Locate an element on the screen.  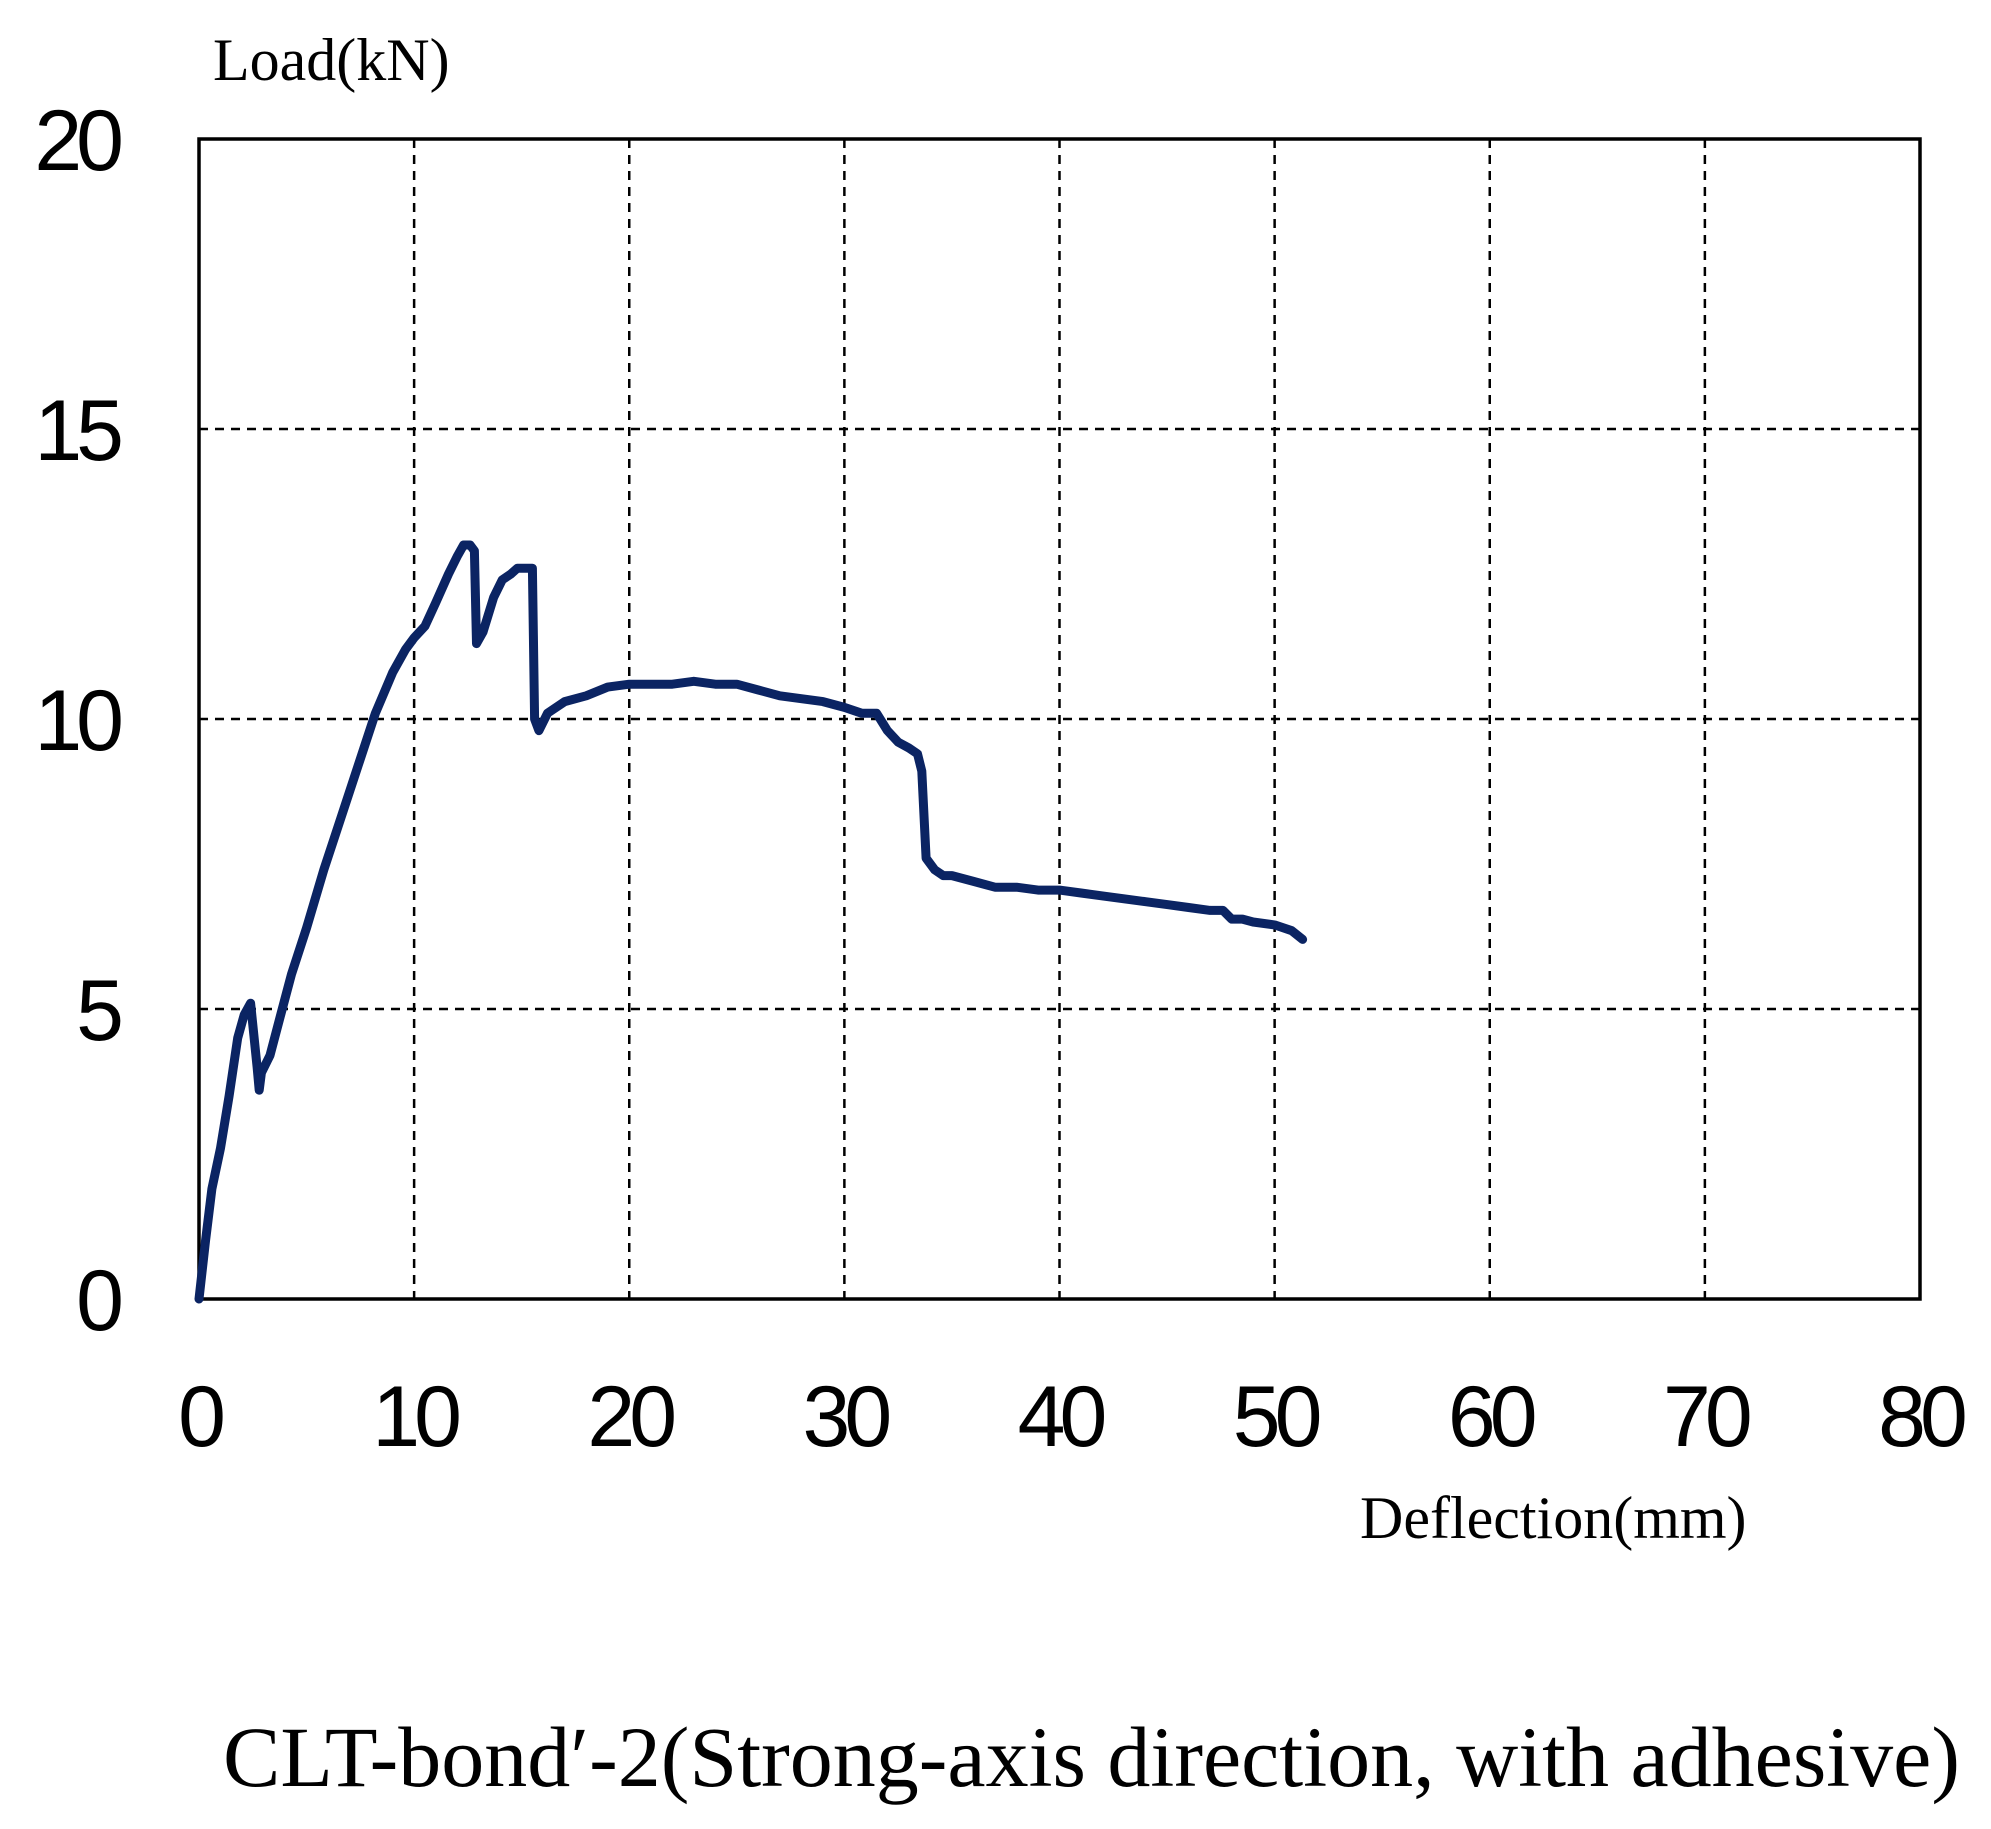
y-tick-labels: 0 5 10 15 20 is located at coordinates (80, 721).